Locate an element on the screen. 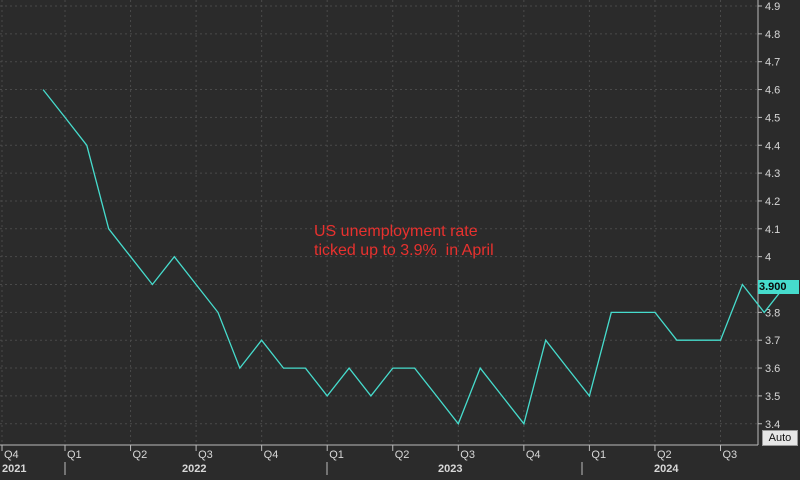 This screenshot has height=480, width=800. y-tick-label: 4.9 is located at coordinates (772, 7).